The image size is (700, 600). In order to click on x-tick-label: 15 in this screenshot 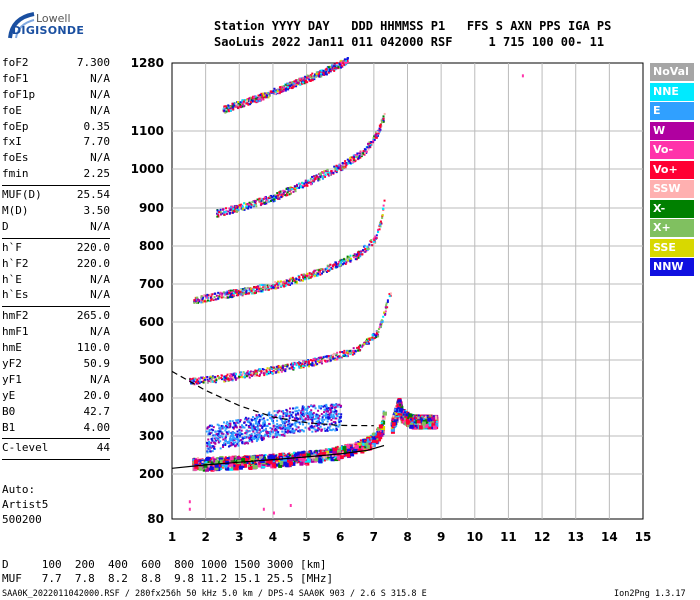, I will do `click(643, 537)`.